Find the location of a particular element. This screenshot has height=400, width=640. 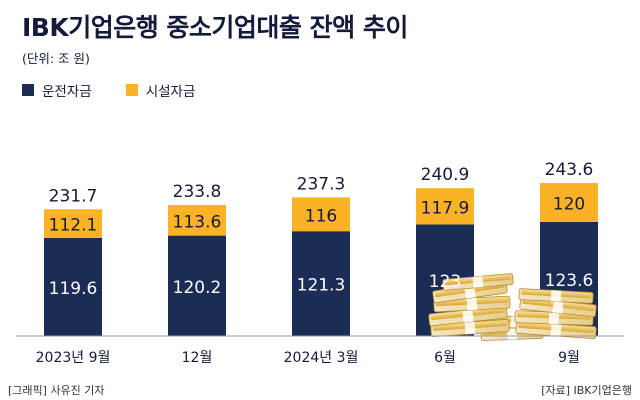

value-label-facility-1: 113.6 is located at coordinates (197, 222).